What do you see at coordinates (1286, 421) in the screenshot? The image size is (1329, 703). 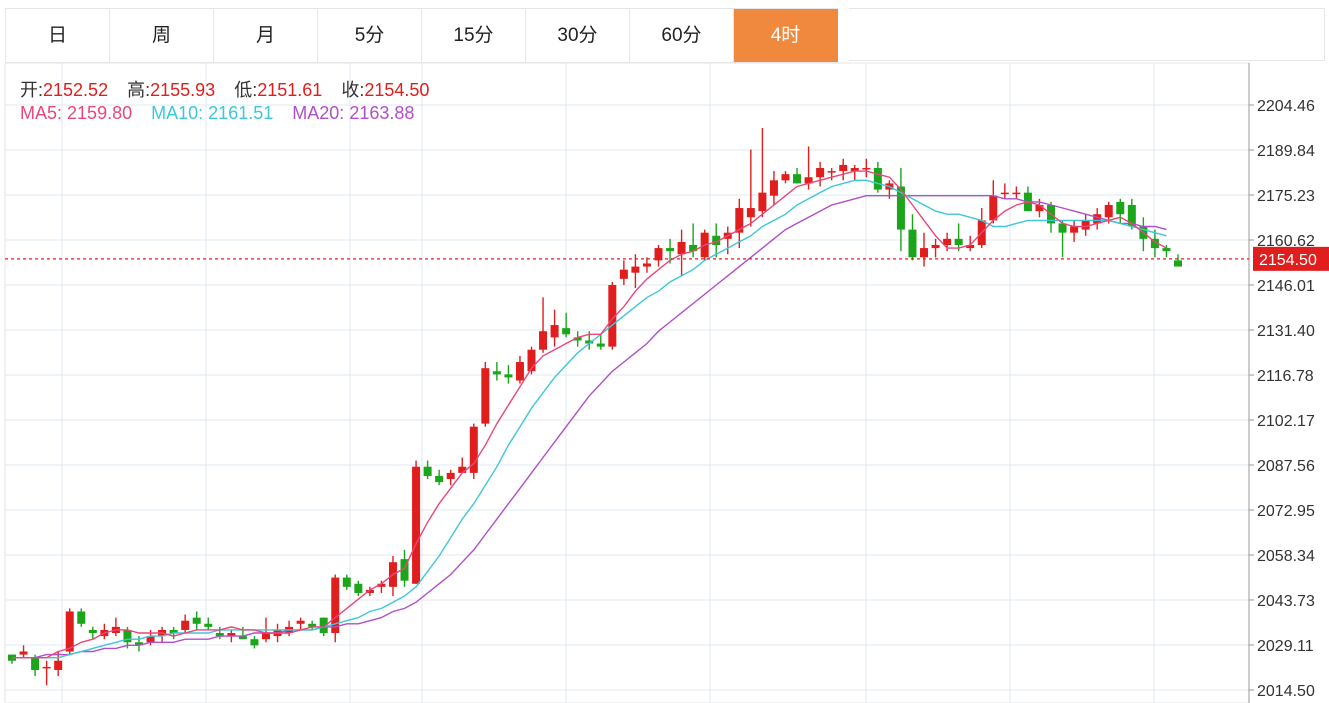 I see `y-tick-label: 2102.17` at bounding box center [1286, 421].